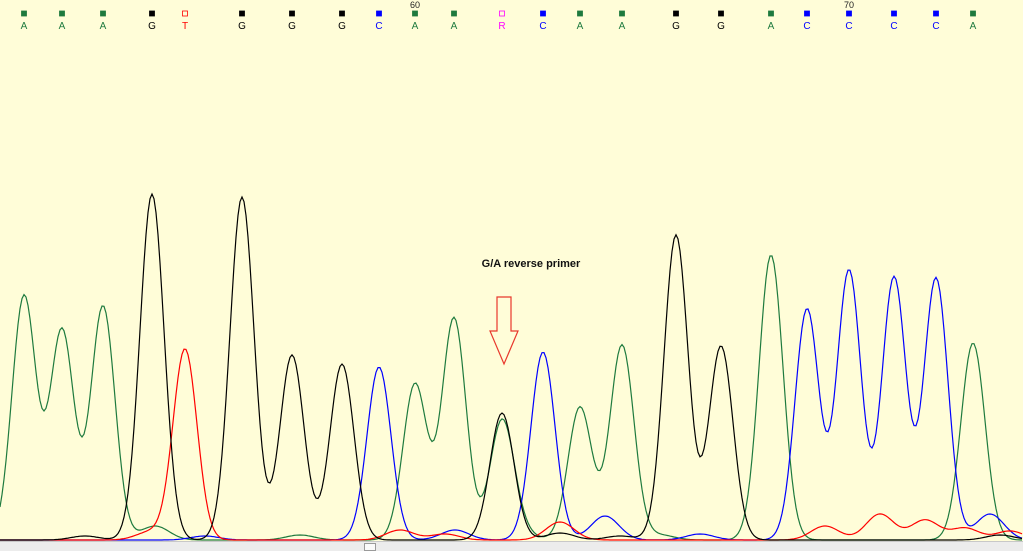  I want to click on primer-arrow, so click(504, 331).